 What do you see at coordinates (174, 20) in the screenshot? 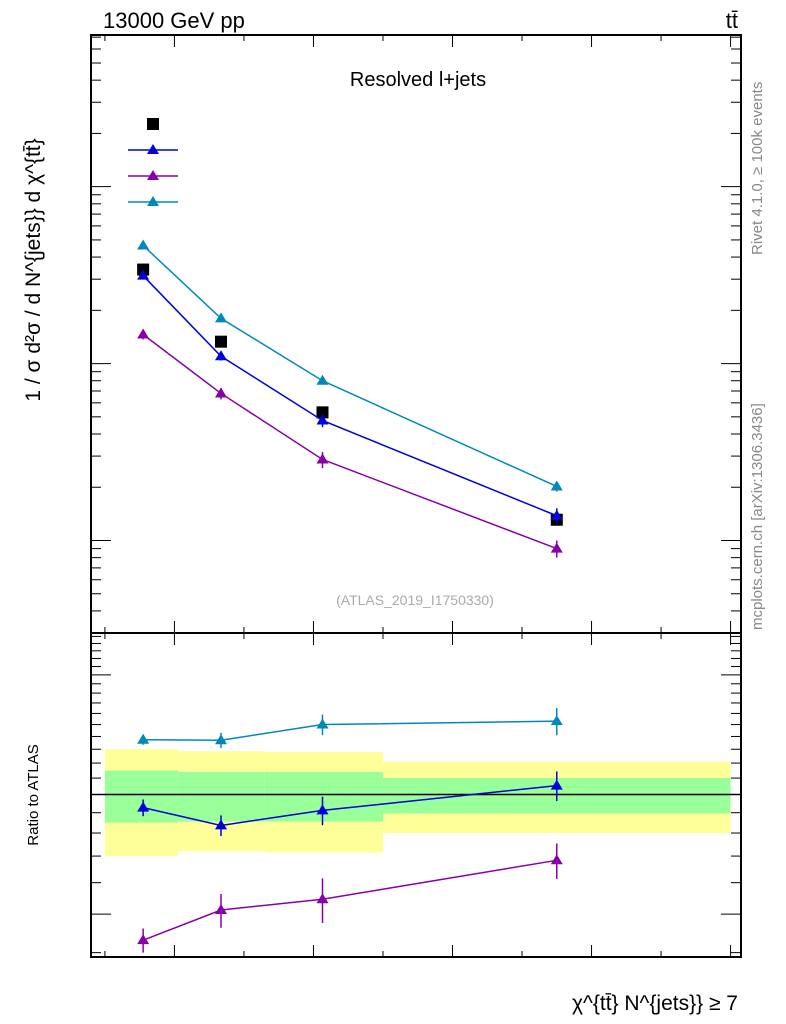
I see `header-left: 13000 GeV pp` at bounding box center [174, 20].